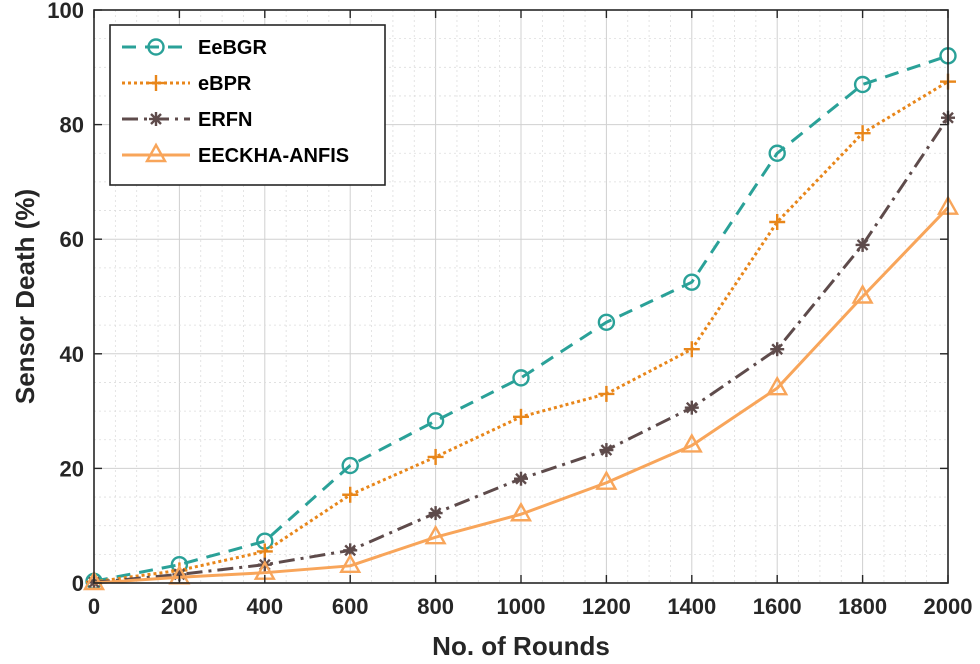 The image size is (980, 664). I want to click on x-tick-label: 1800, so click(862, 606).